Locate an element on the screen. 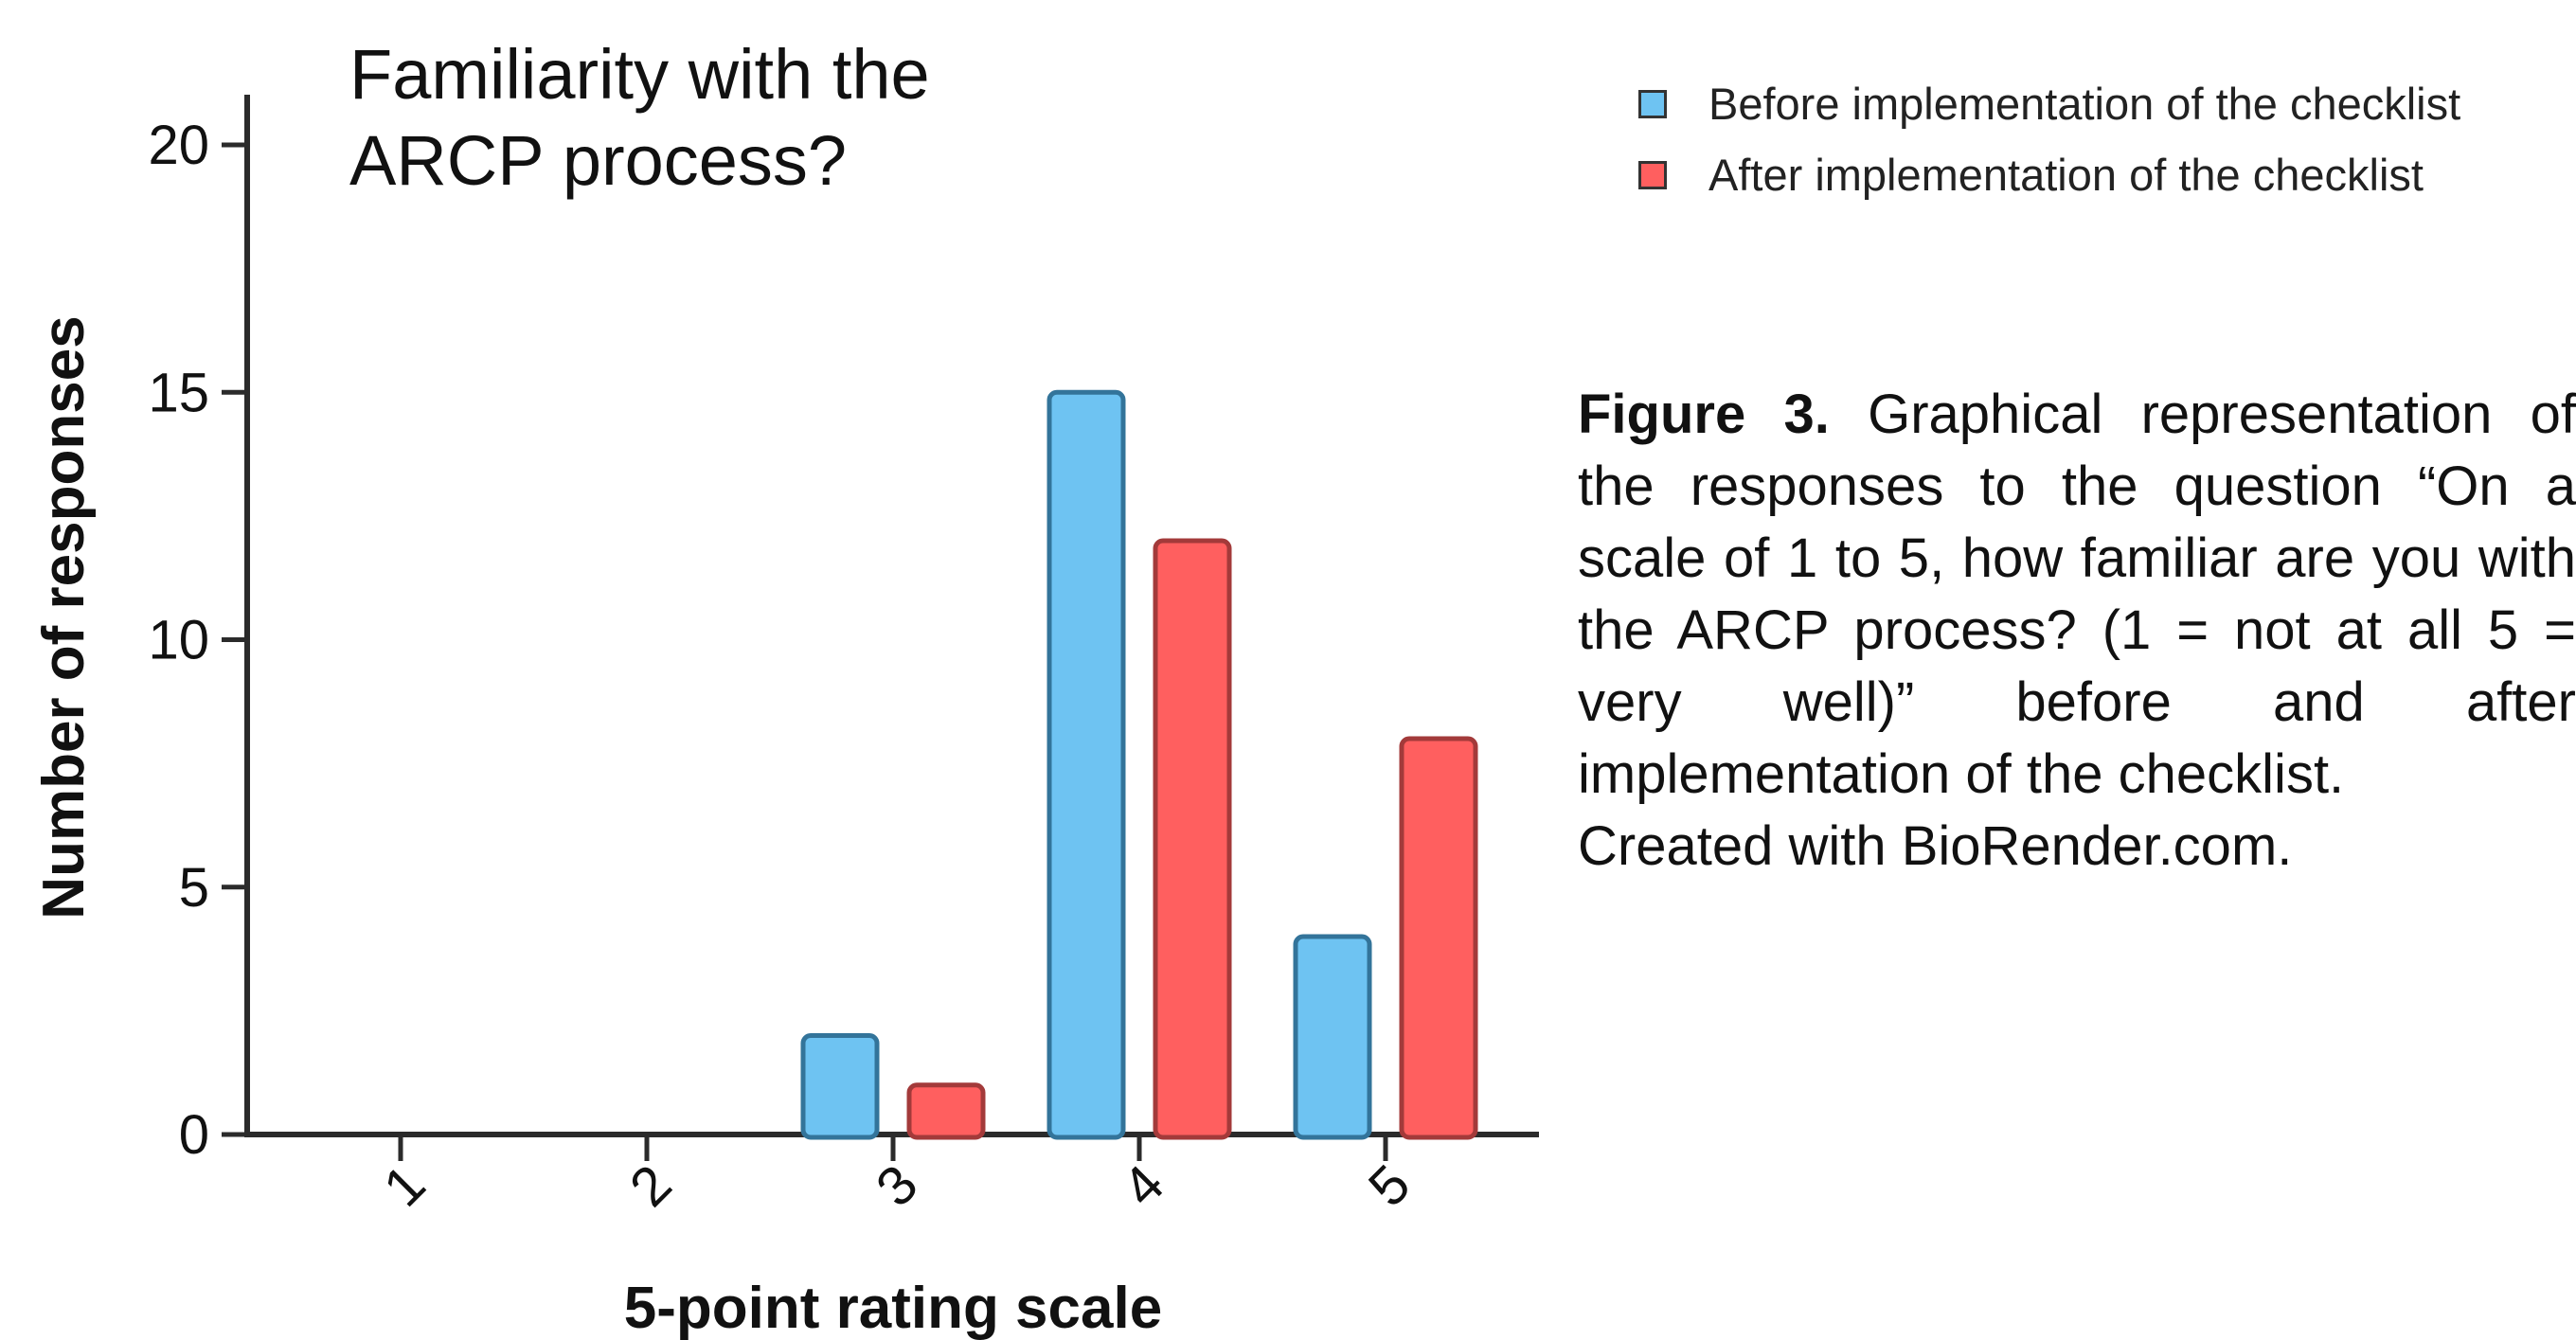 The image size is (2576, 1340). y-tick-label: 10 is located at coordinates (178, 640).